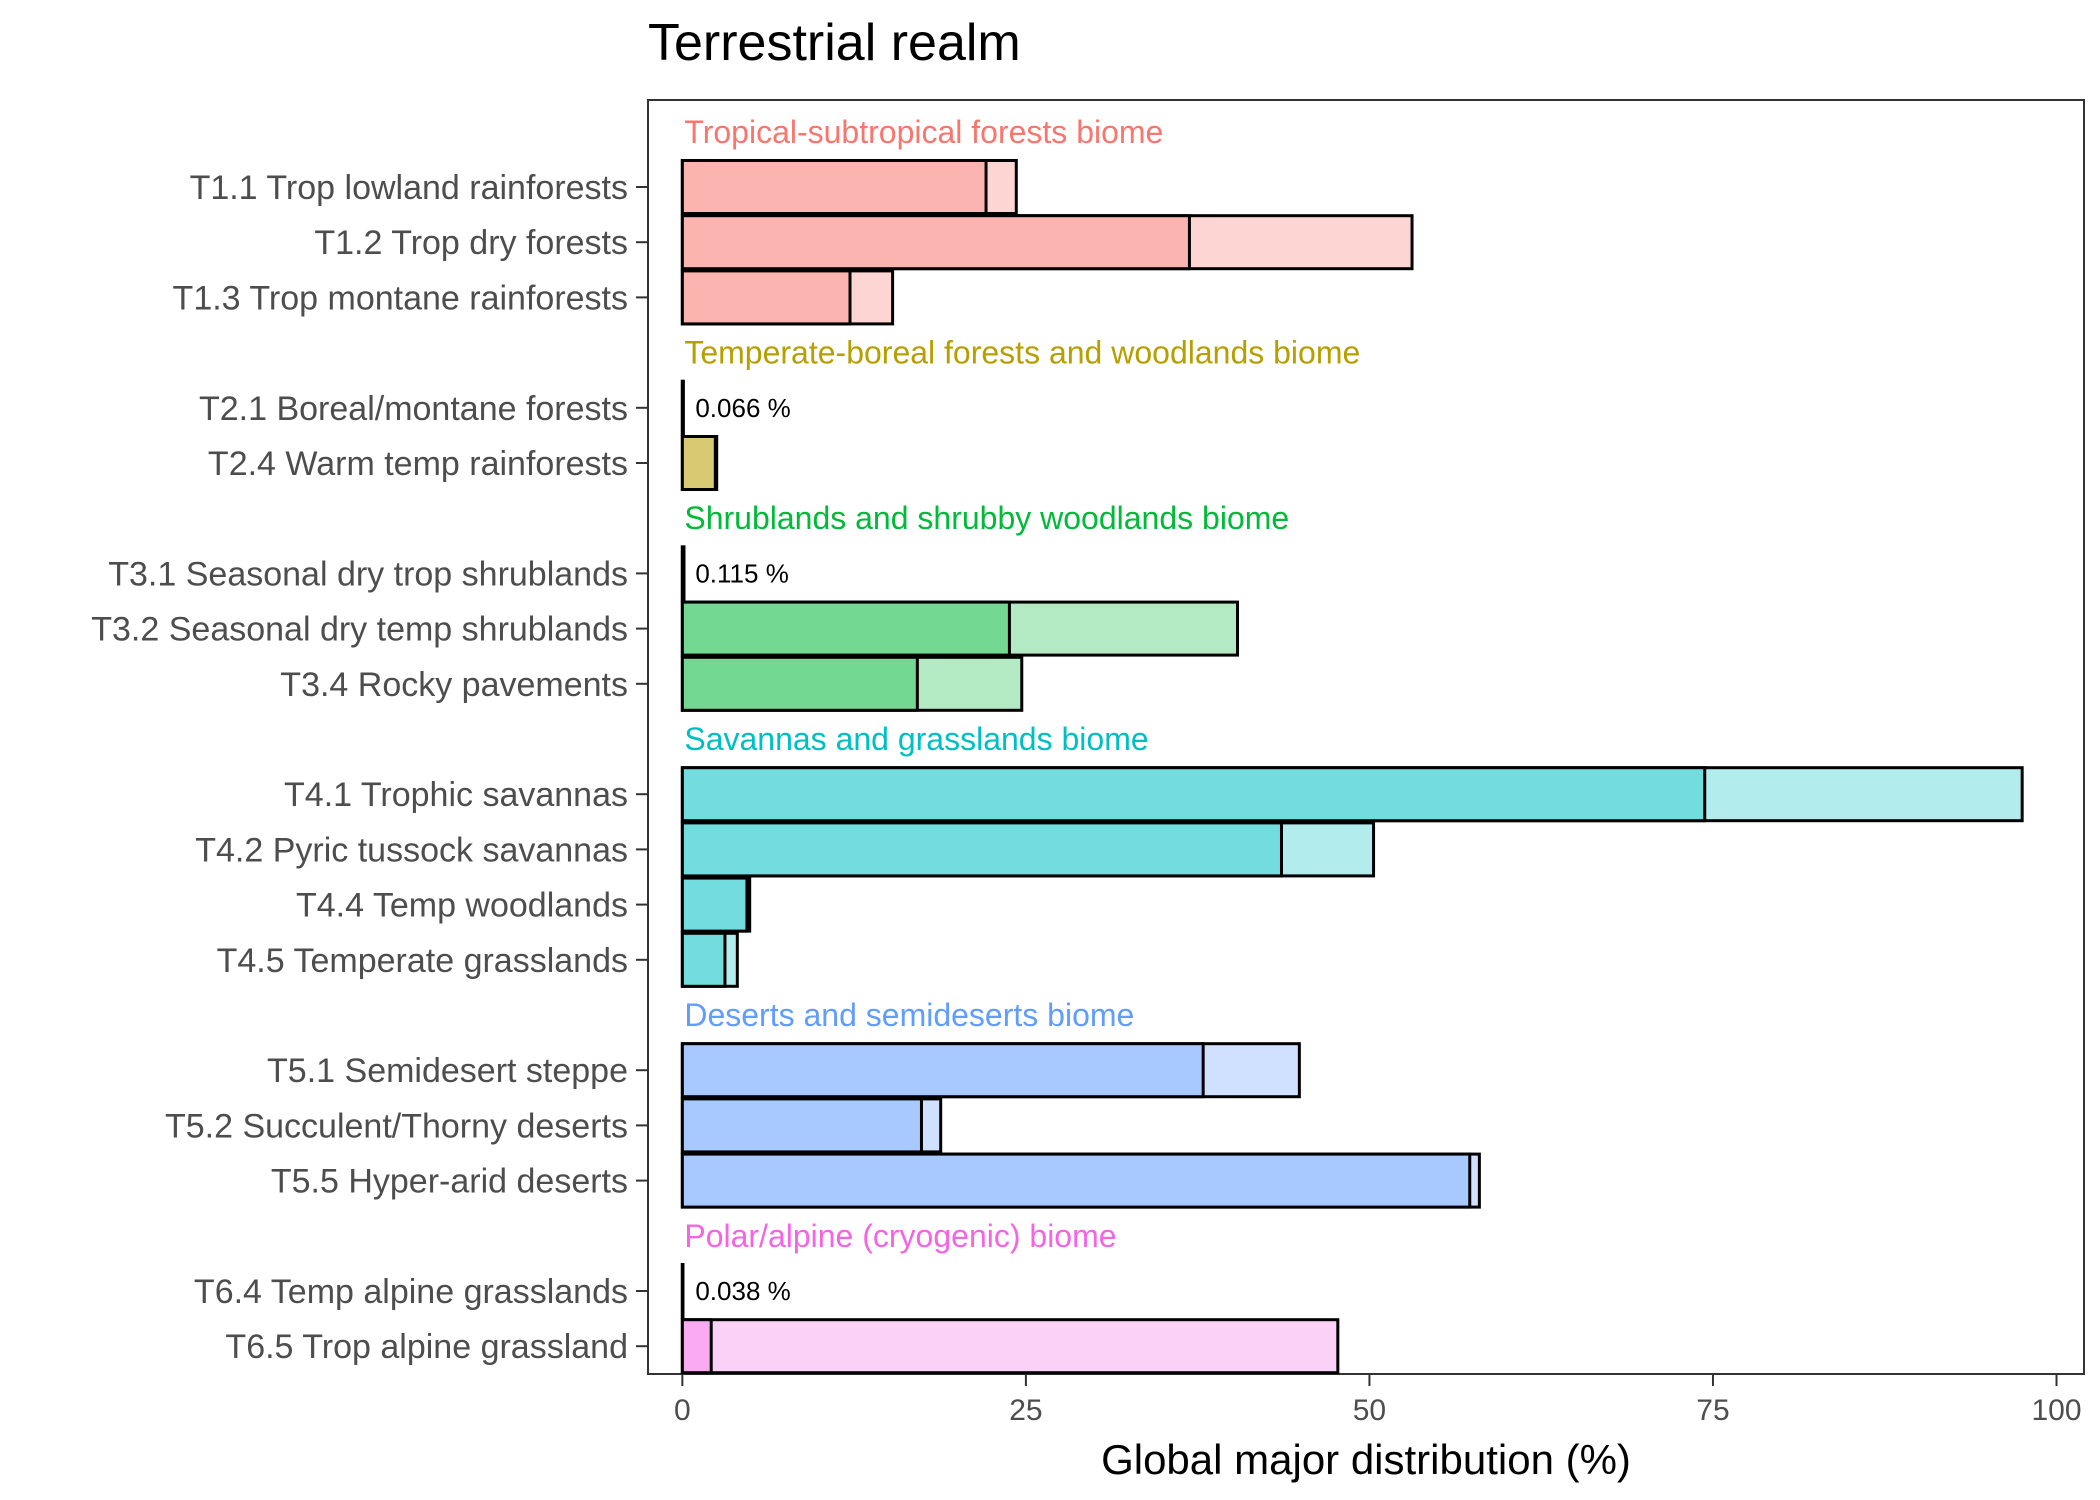 This screenshot has height=1500, width=2100. What do you see at coordinates (923, 132) in the screenshot?
I see `biome-label: Tropical-subtropical forests biome` at bounding box center [923, 132].